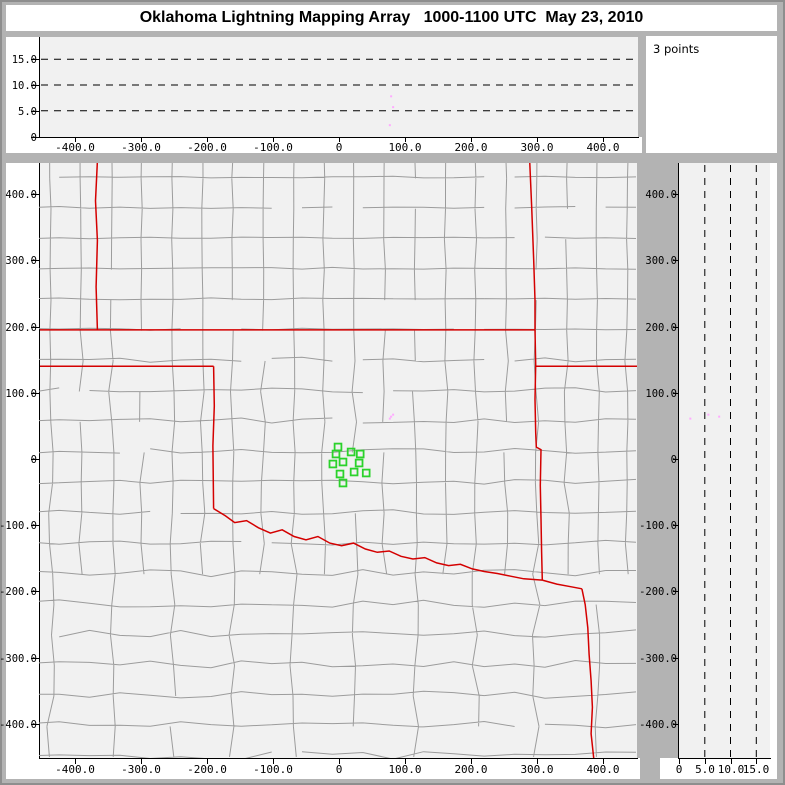 This screenshot has width=785, height=785. I want to click on state-border-kansas-missouri-94w, so click(532, 246).